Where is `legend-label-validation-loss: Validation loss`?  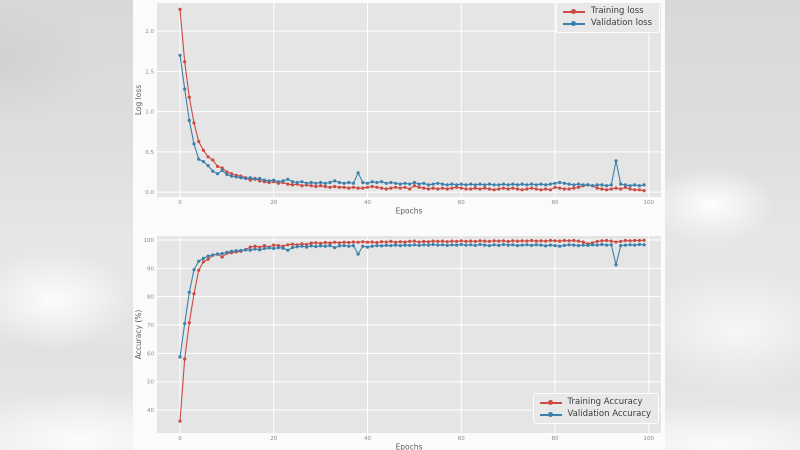 legend-label-validation-loss: Validation loss is located at coordinates (621, 23).